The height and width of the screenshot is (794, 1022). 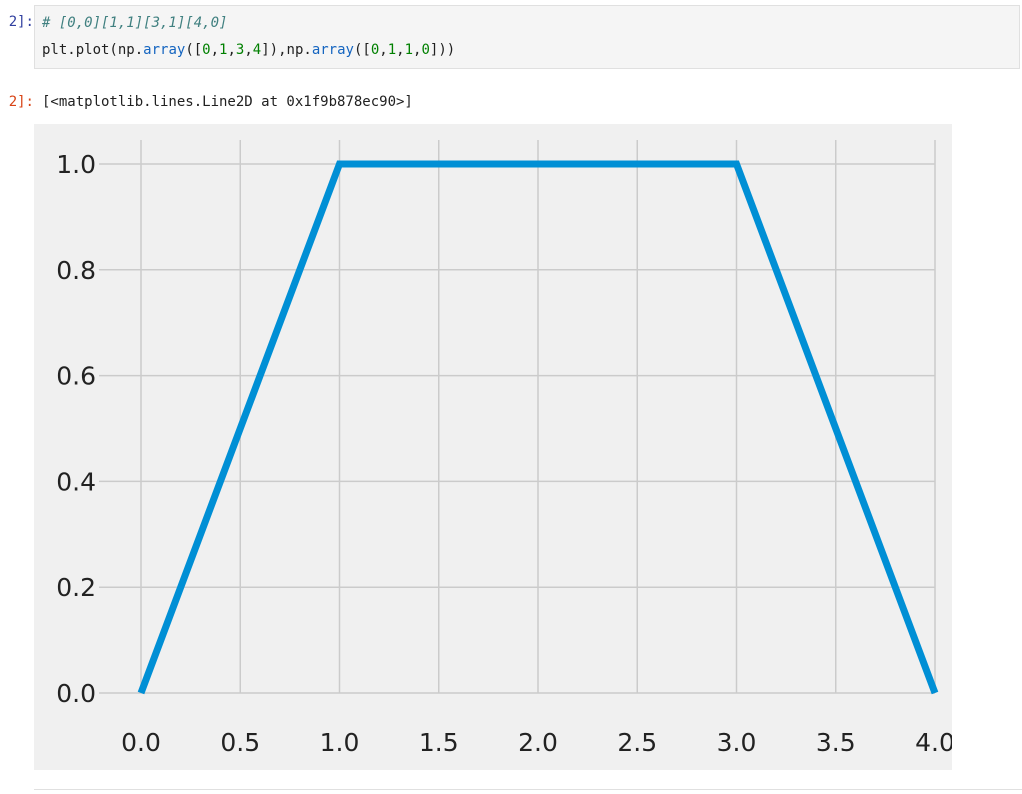 What do you see at coordinates (528, 789) in the screenshot?
I see `cell-divider` at bounding box center [528, 789].